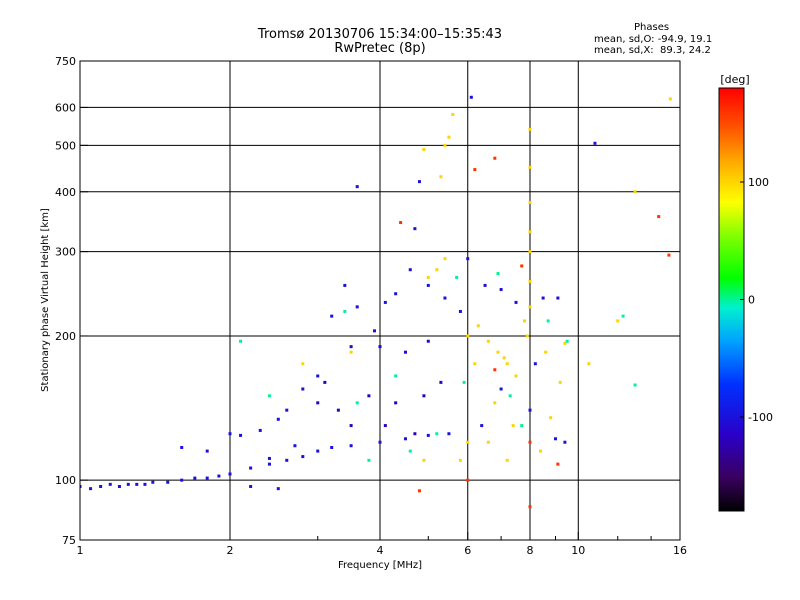 The width and height of the screenshot is (800, 600). Describe the element at coordinates (65, 107) in the screenshot. I see `y-tick-label-6: 600` at that location.